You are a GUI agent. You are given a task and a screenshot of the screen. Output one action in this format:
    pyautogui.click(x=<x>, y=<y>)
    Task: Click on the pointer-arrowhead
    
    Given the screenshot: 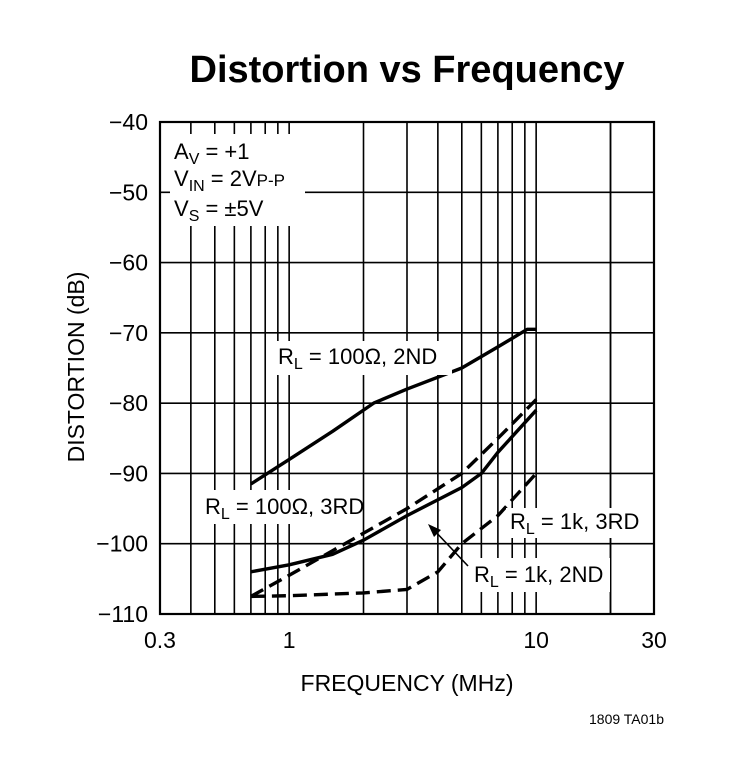 What is the action you would take?
    pyautogui.click(x=434, y=530)
    